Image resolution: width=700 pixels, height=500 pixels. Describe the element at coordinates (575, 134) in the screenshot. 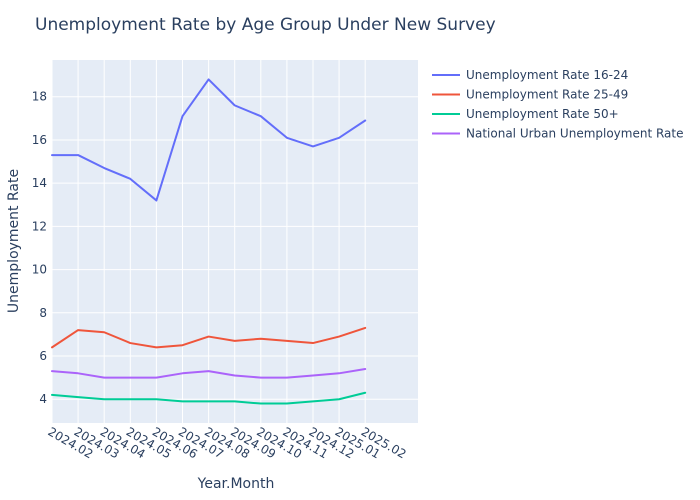

I see `legend-label: National Urban Unemployment Rate` at that location.